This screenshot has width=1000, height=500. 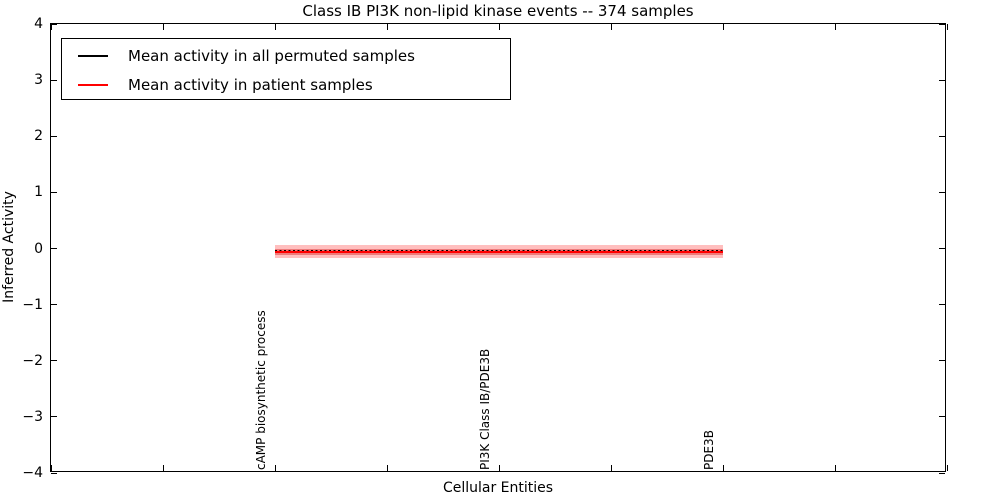 I want to click on entity-label: PI3K Class IB/PDE3B, so click(x=485, y=409).